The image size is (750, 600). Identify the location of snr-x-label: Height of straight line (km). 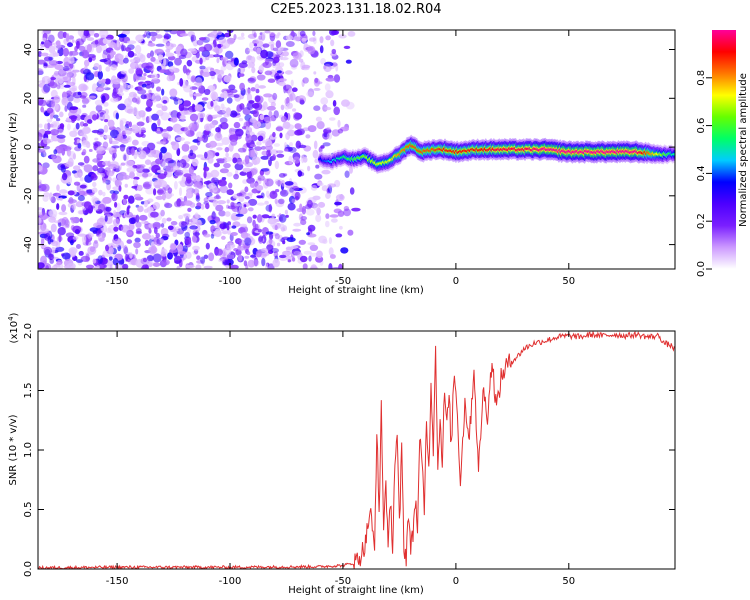
(356, 590).